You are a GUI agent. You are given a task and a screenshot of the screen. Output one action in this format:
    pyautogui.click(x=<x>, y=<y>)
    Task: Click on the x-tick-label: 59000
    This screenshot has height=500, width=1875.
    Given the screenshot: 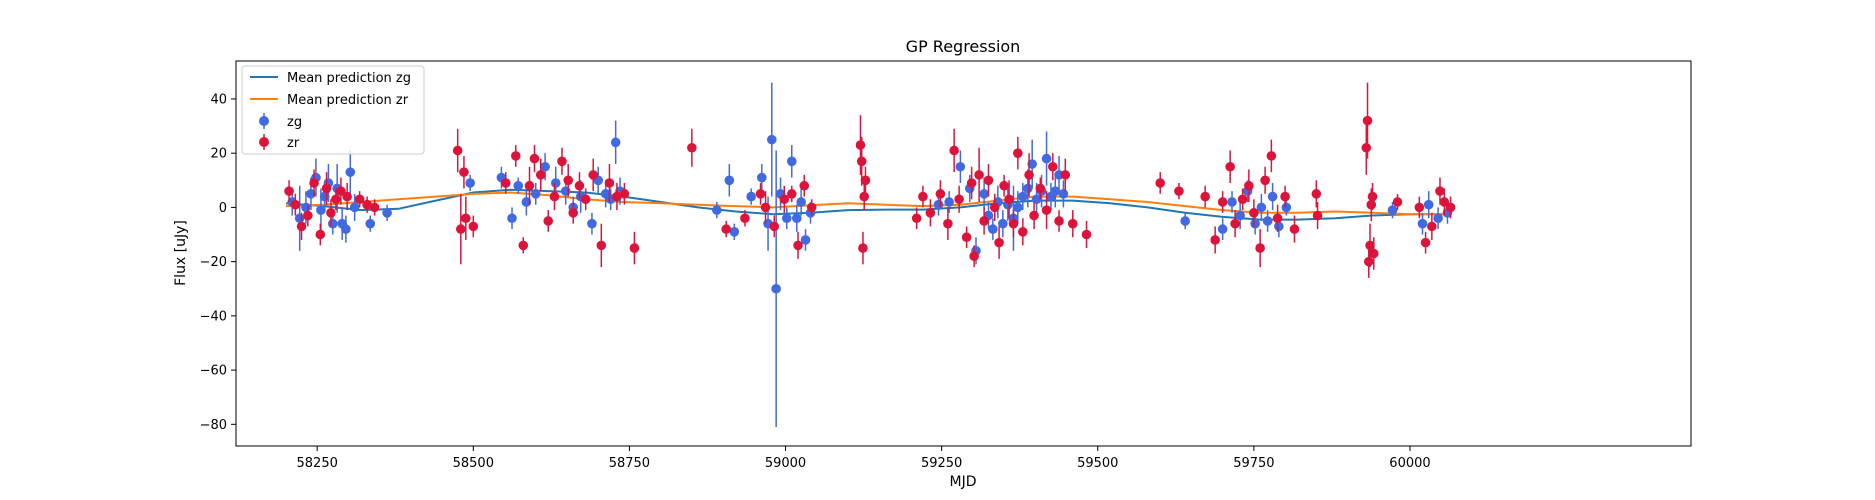 What is the action you would take?
    pyautogui.click(x=785, y=463)
    